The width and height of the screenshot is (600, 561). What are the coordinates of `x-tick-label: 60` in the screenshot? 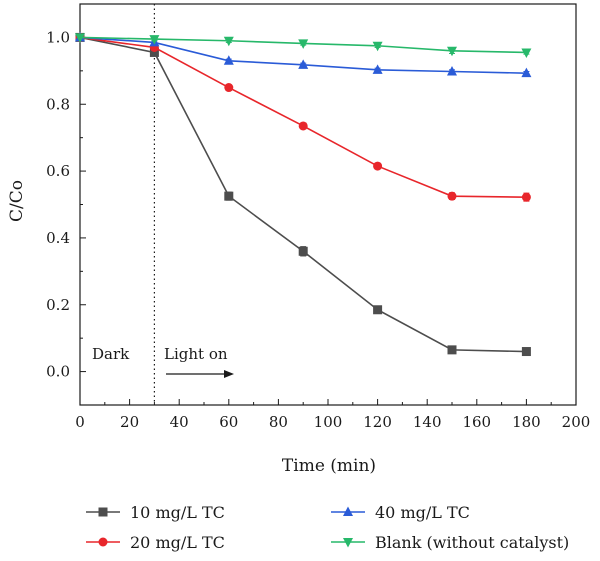 It's located at (228, 422).